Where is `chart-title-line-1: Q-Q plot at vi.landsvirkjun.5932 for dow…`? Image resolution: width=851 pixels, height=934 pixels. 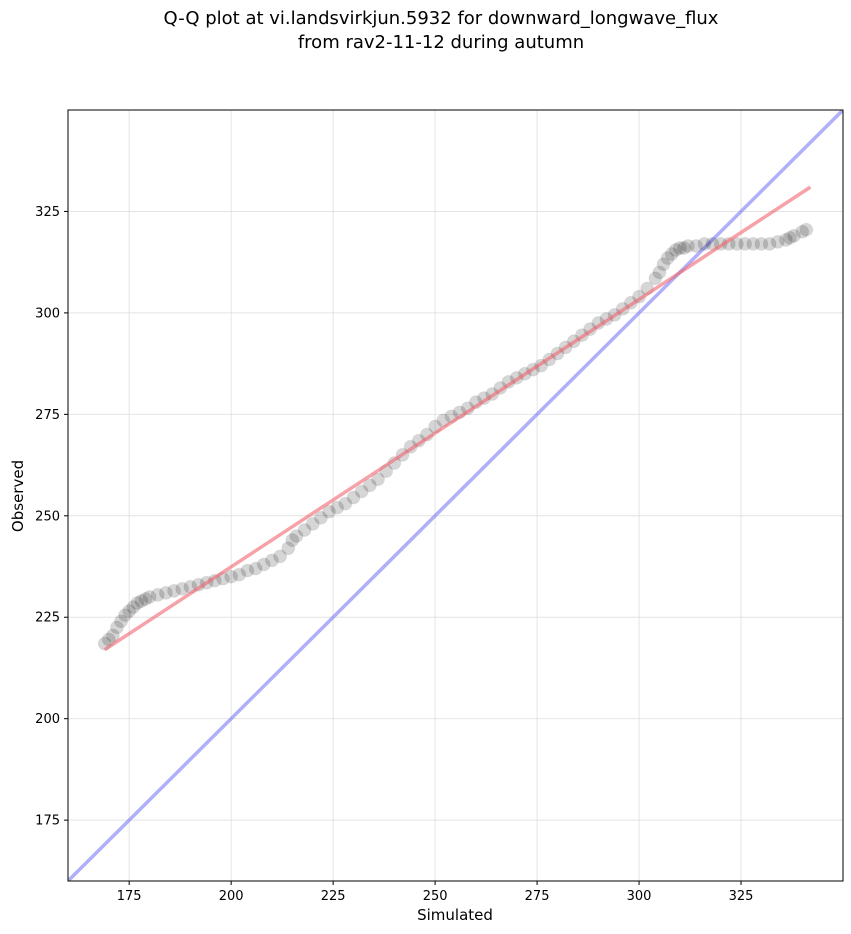
chart-title-line-1: Q-Q plot at vi.landsvirkjun.5932 for dow… is located at coordinates (441, 18).